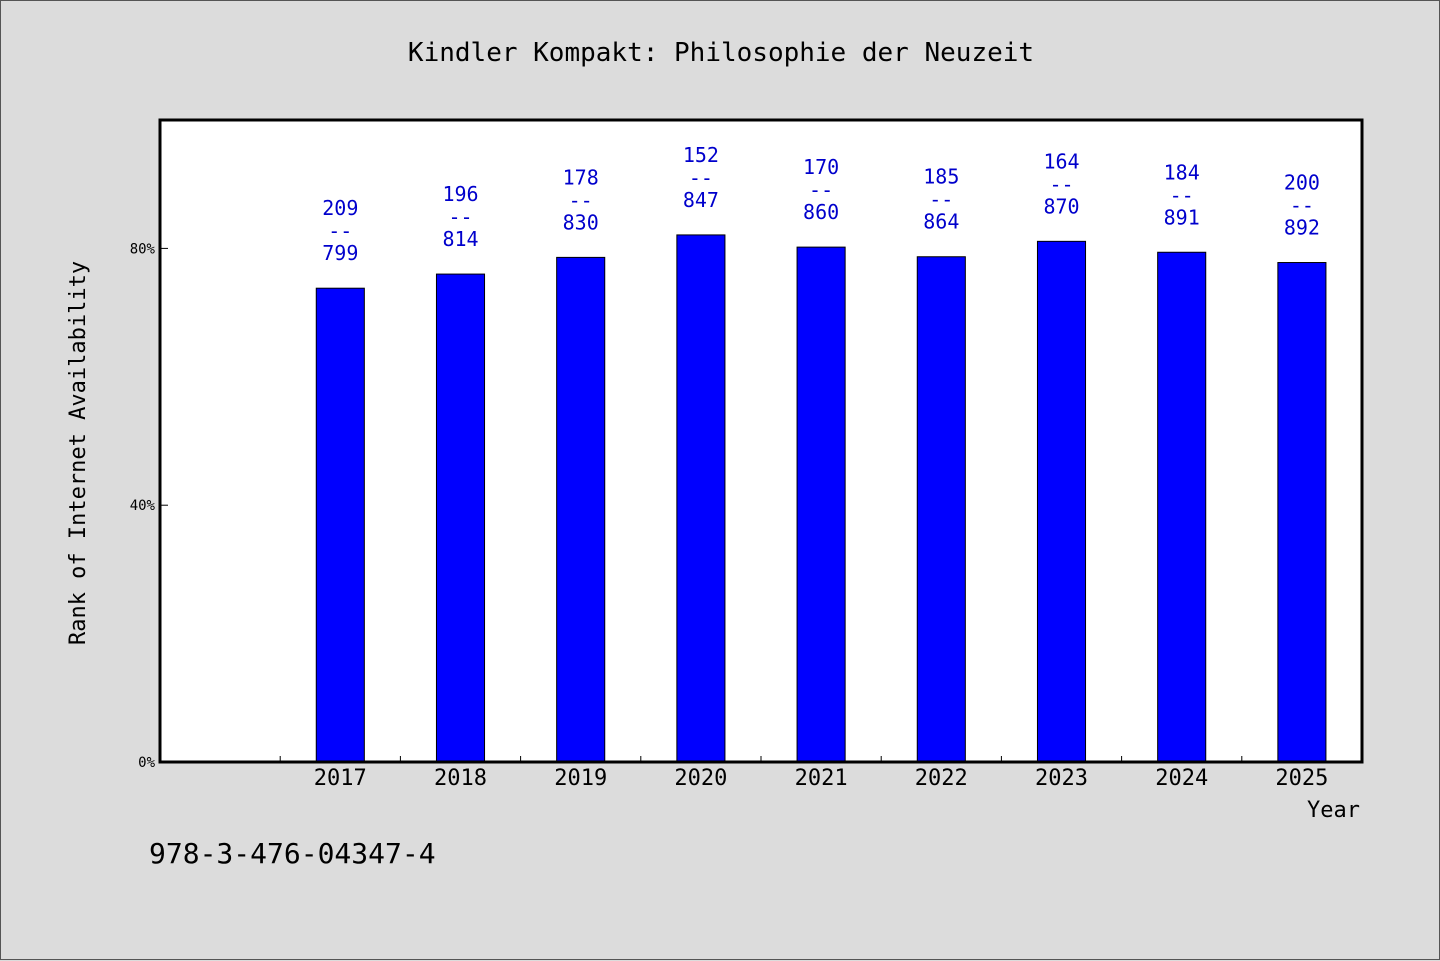 This screenshot has width=1440, height=961. I want to click on y-tick-label: 80%, so click(143, 249).